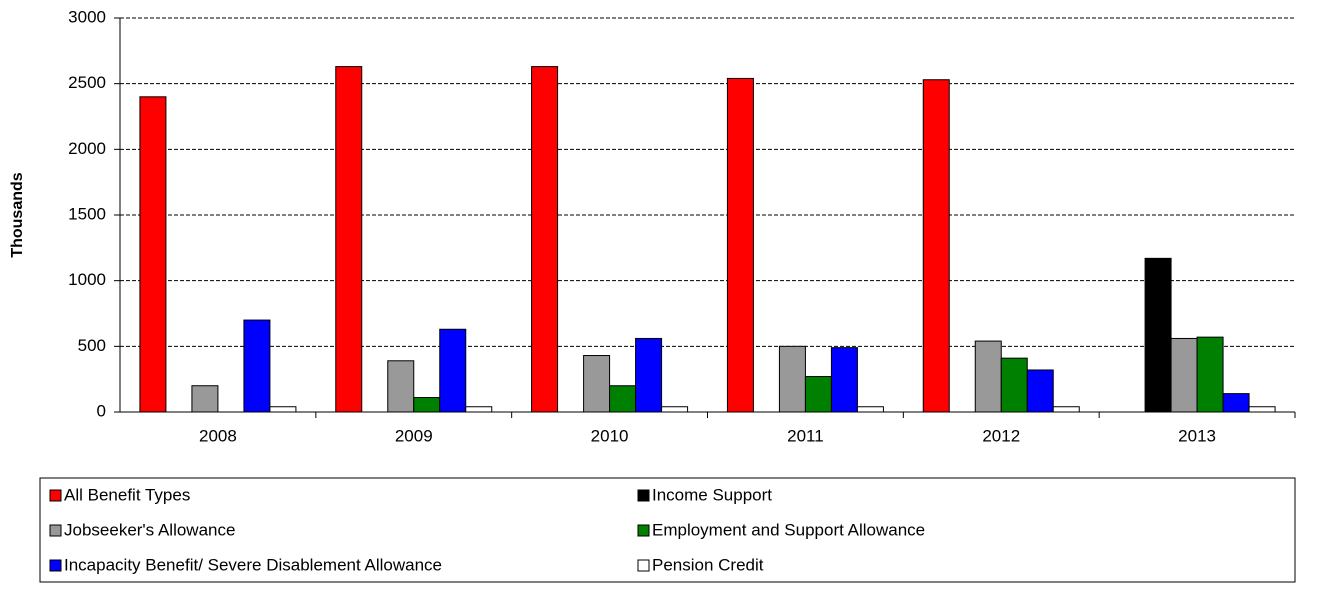 Image resolution: width=1324 pixels, height=593 pixels. I want to click on x-tick-label: 2011, so click(805, 435).